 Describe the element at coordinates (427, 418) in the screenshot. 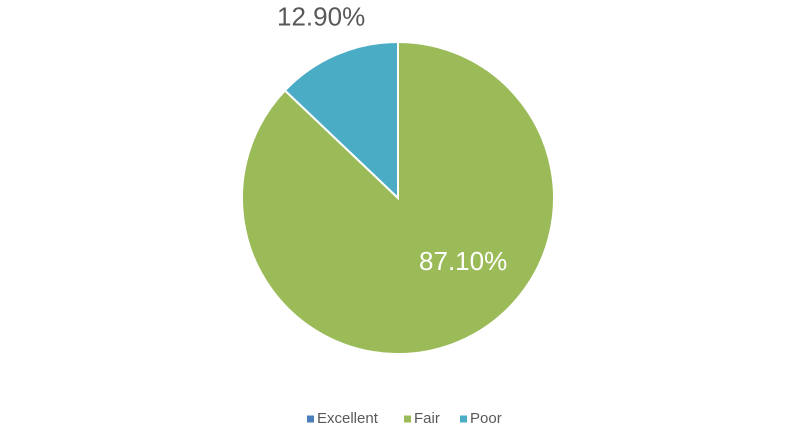

I see `legend-label: Fair` at that location.